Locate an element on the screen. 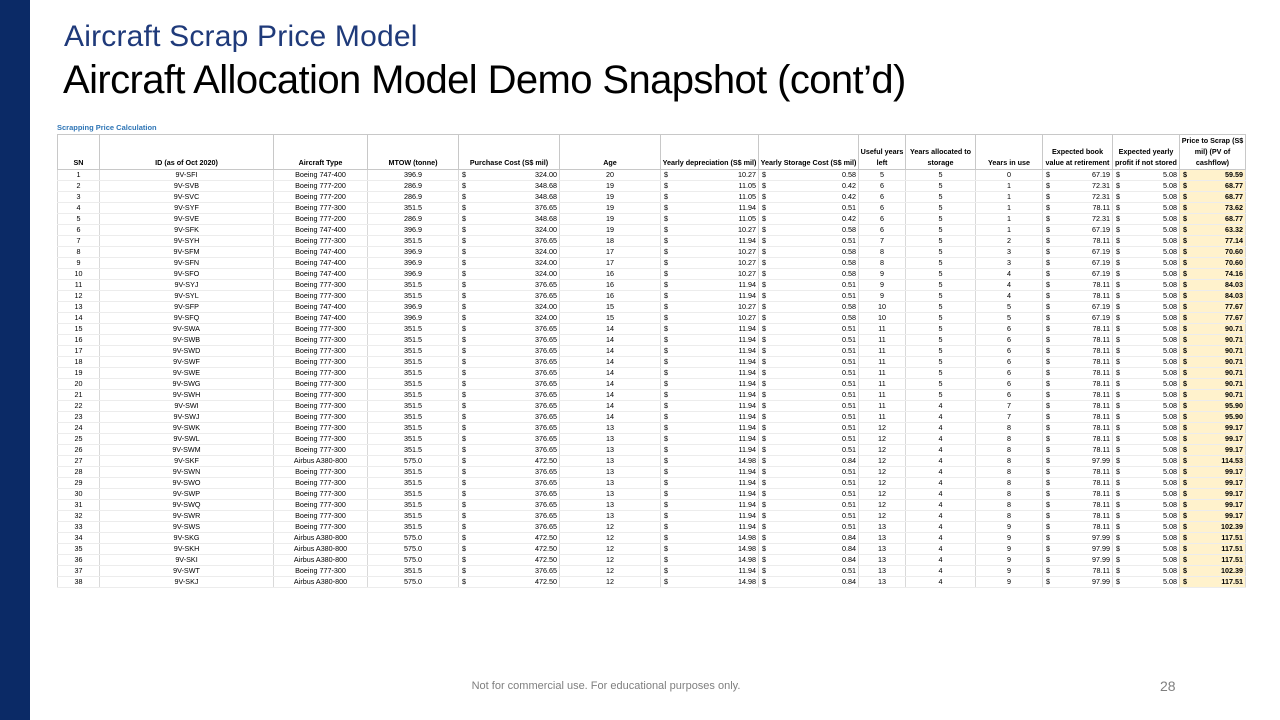 The height and width of the screenshot is (720, 1280). cell-years-in-use: 1 is located at coordinates (1009, 186).